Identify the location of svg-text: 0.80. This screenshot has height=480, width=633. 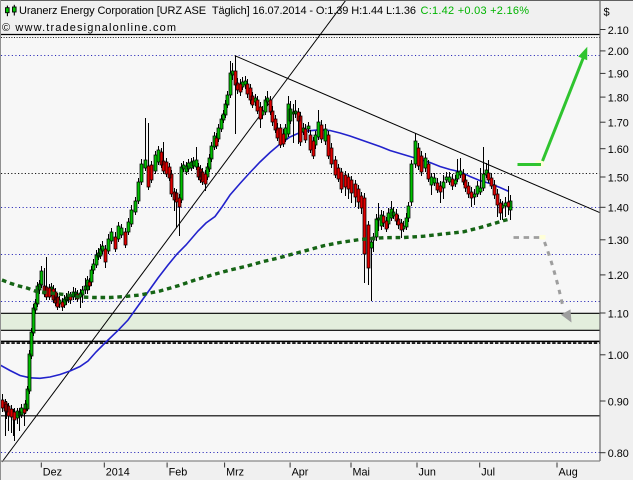
(618, 454).